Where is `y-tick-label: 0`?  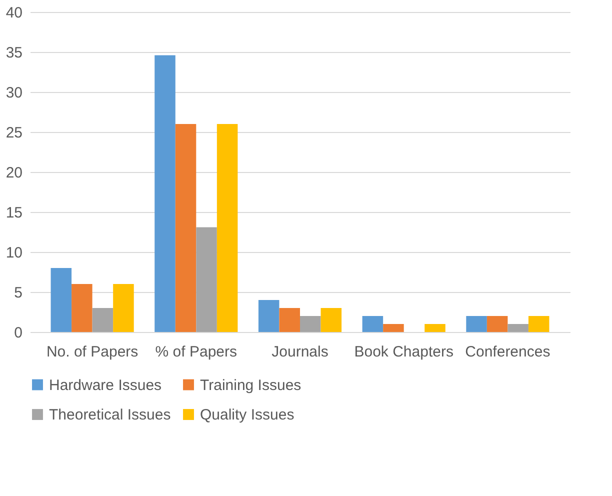
y-tick-label: 0 is located at coordinates (18, 333).